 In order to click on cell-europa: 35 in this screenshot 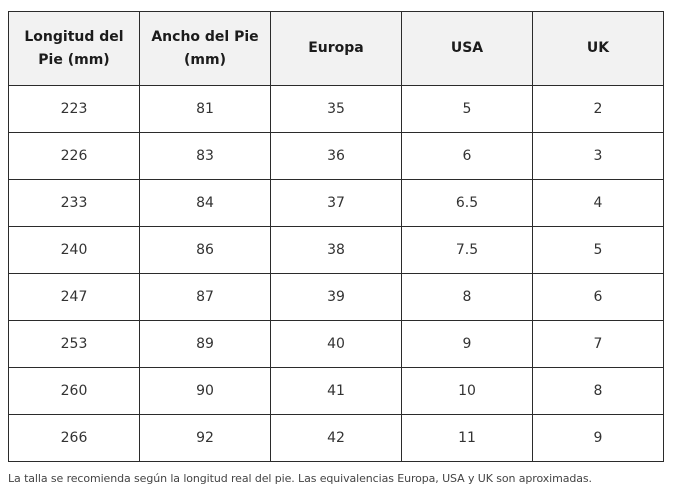, I will do `click(336, 109)`.